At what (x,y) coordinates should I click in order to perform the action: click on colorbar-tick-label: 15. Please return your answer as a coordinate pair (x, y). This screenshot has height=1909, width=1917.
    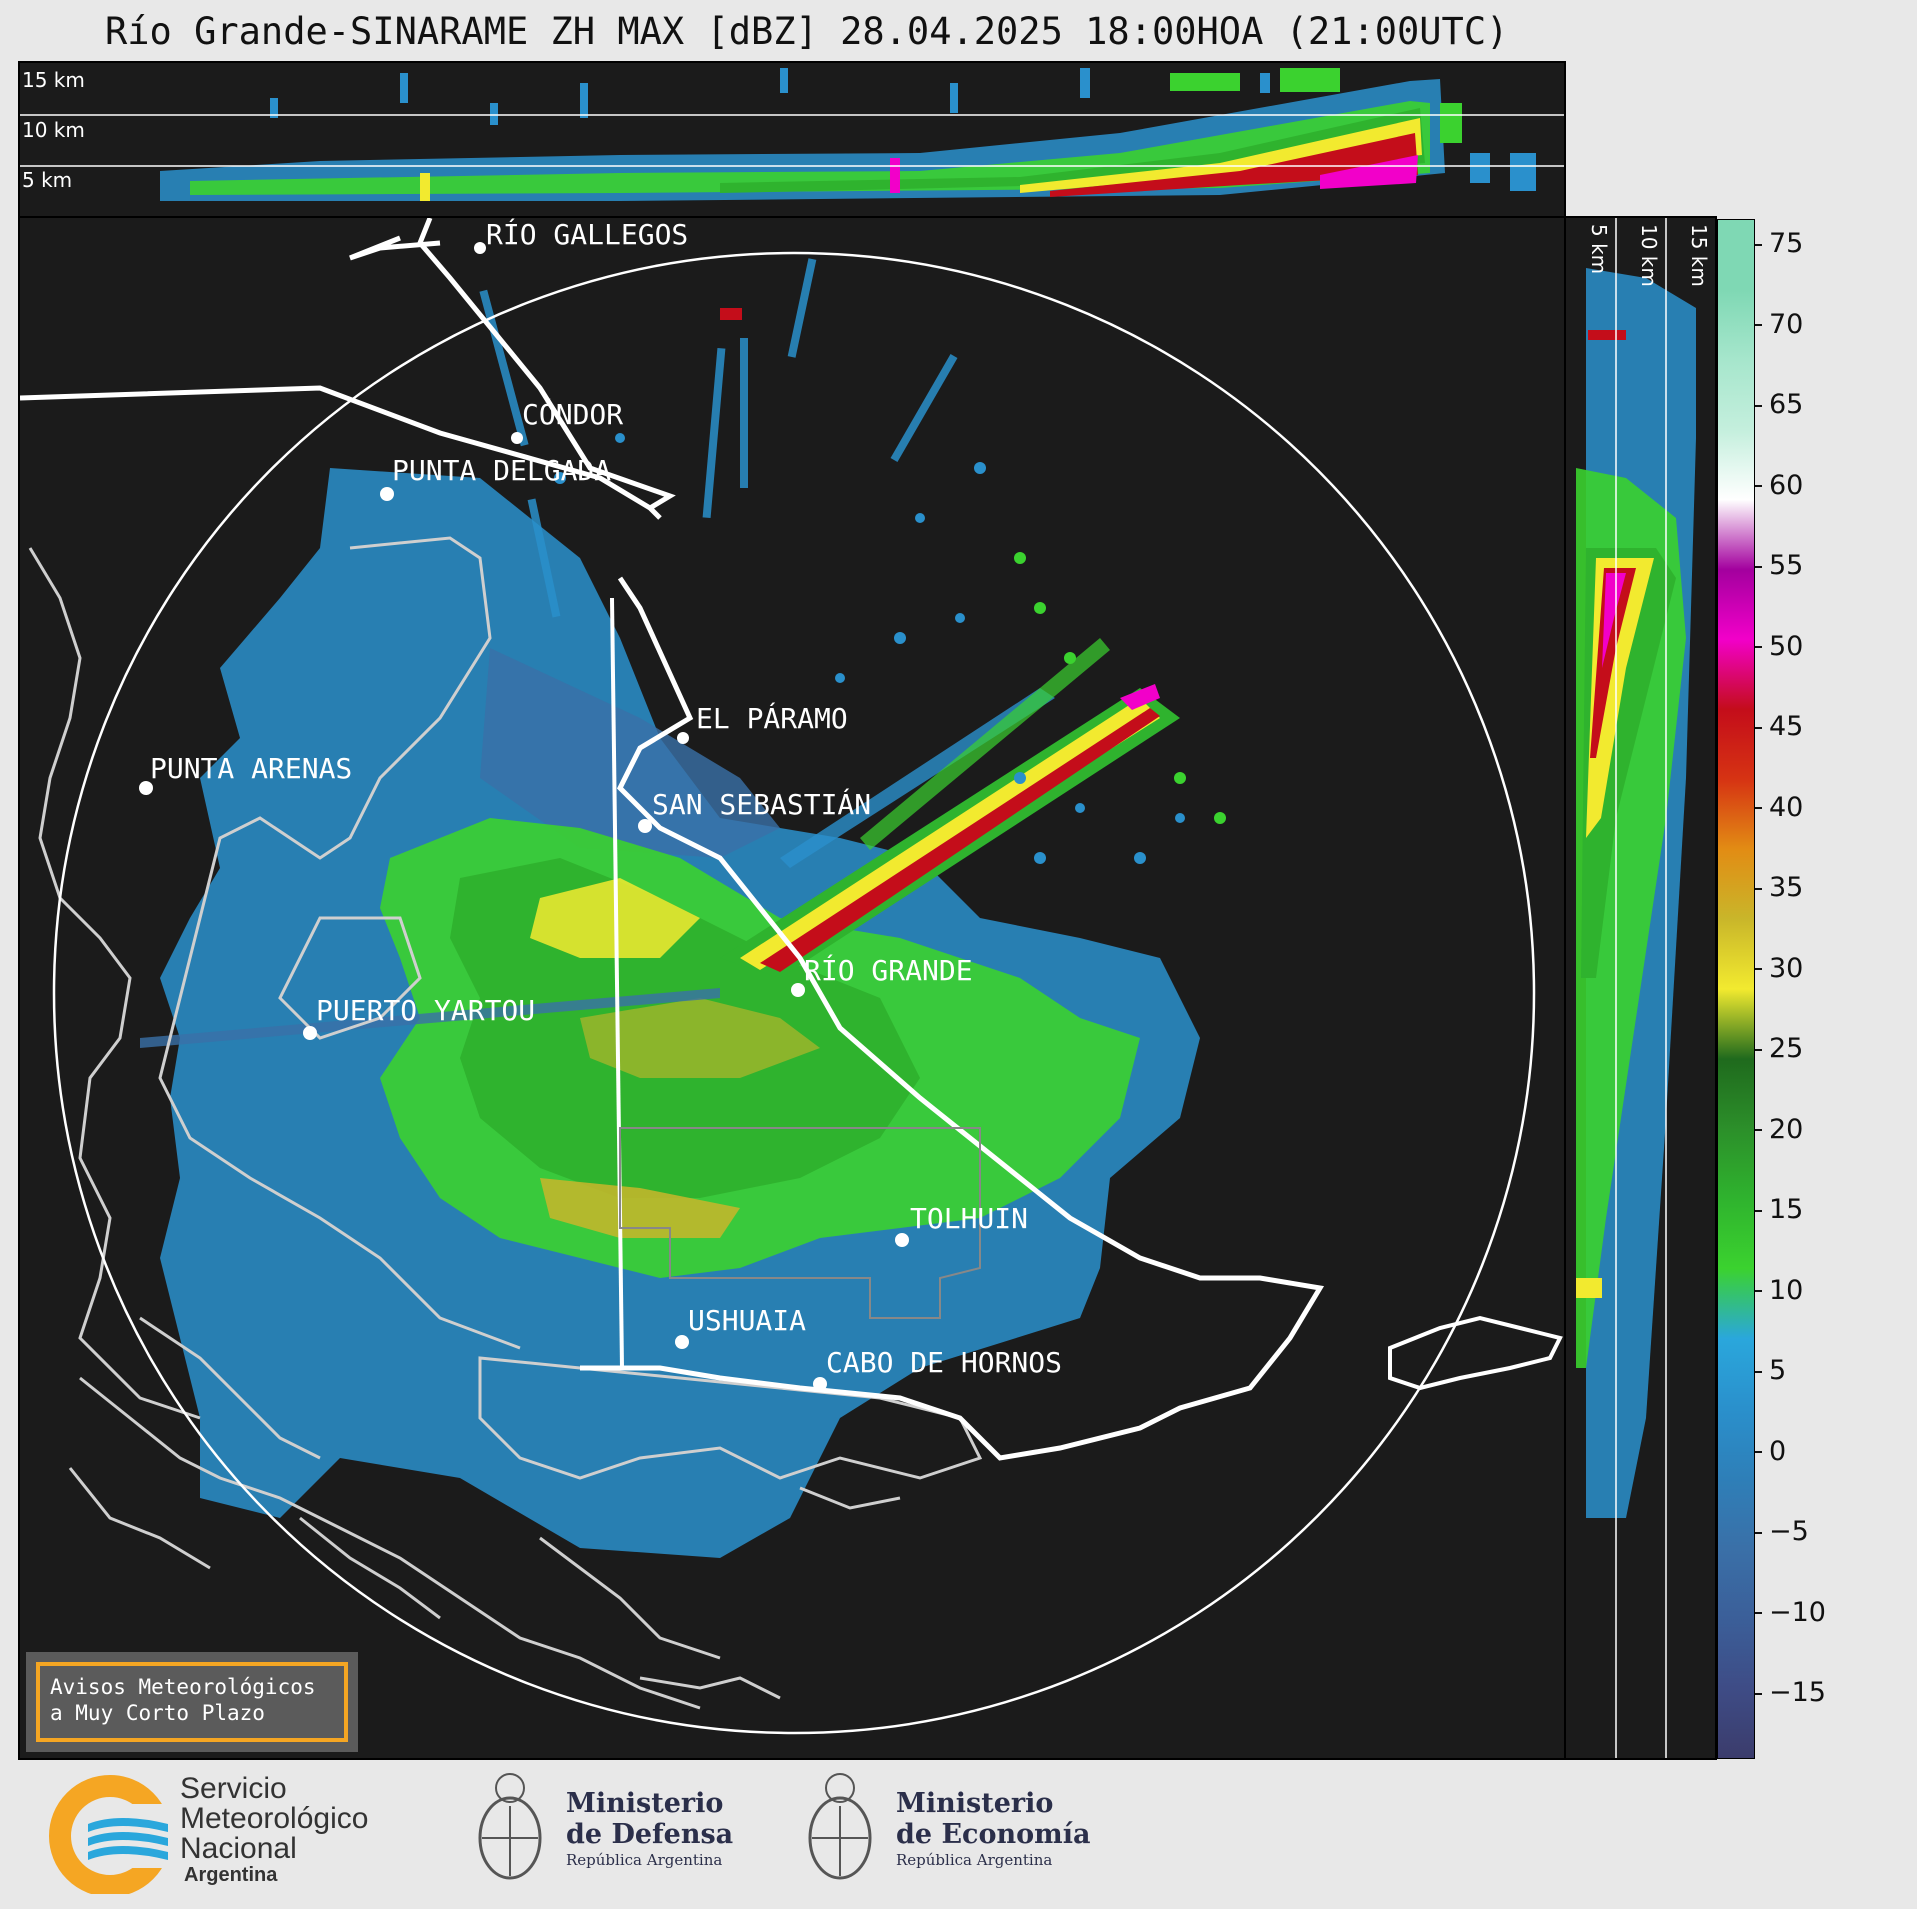
    Looking at the image, I should click on (1778, 1209).